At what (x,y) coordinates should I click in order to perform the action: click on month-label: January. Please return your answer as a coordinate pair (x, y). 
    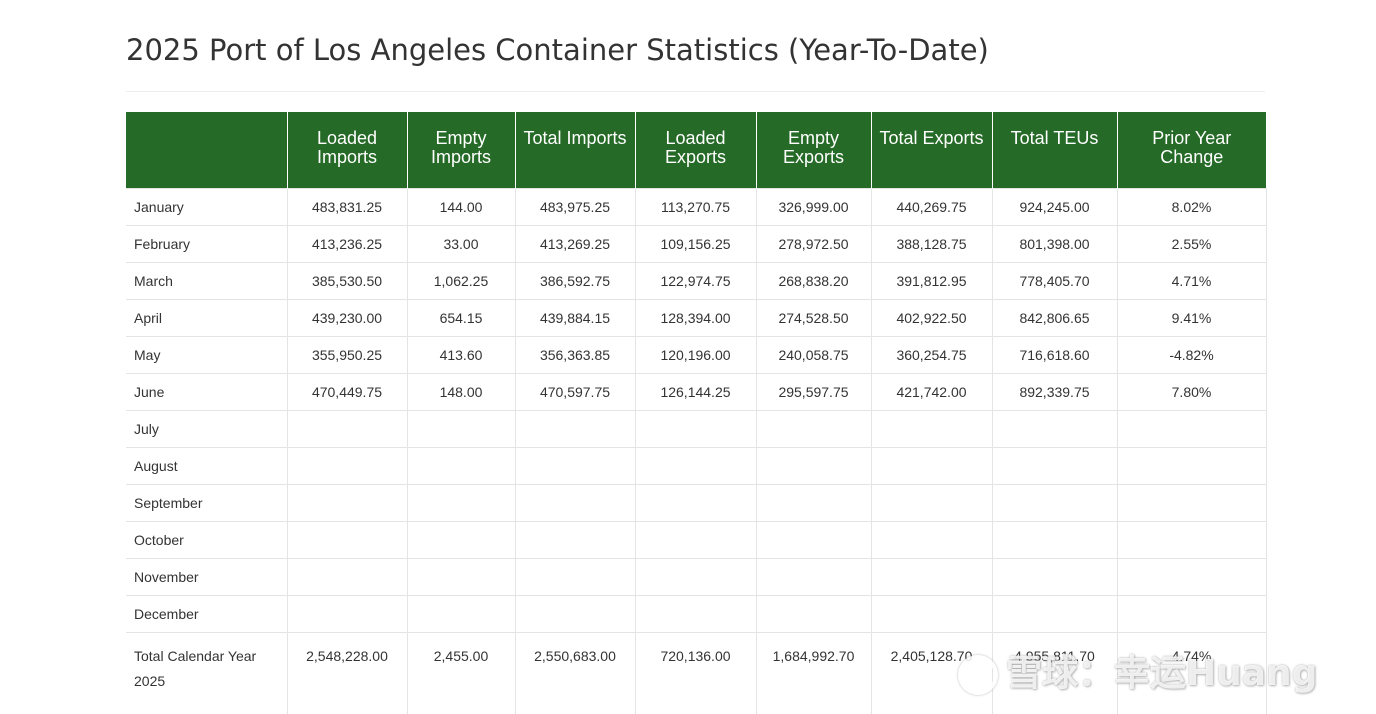
    Looking at the image, I should click on (206, 207).